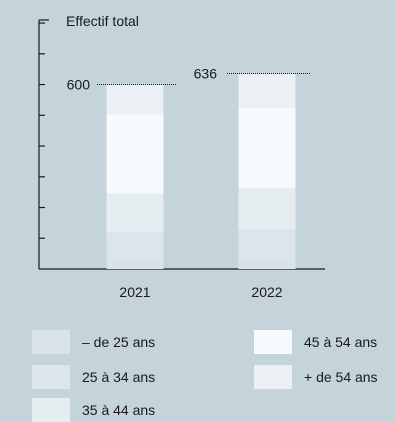 This screenshot has height=422, width=395. Describe the element at coordinates (134, 292) in the screenshot. I see `x-tick-label-2021: 2021` at that location.